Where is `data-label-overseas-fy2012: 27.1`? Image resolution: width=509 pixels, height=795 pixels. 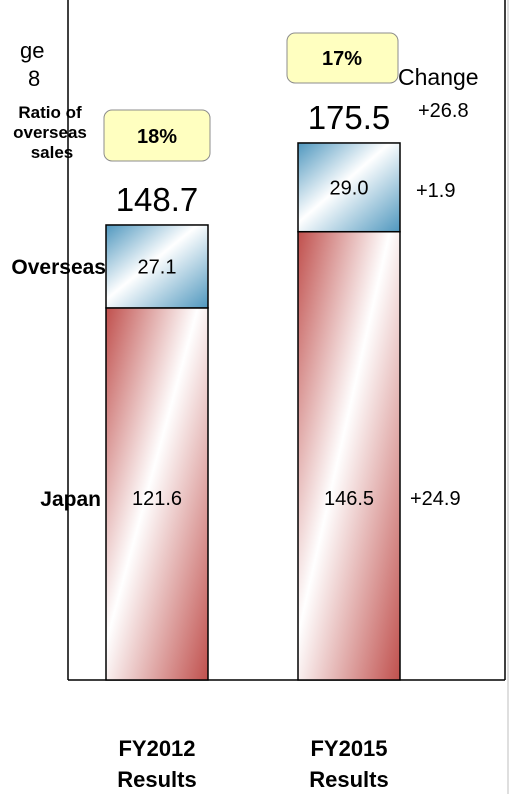 data-label-overseas-fy2012: 27.1 is located at coordinates (157, 267).